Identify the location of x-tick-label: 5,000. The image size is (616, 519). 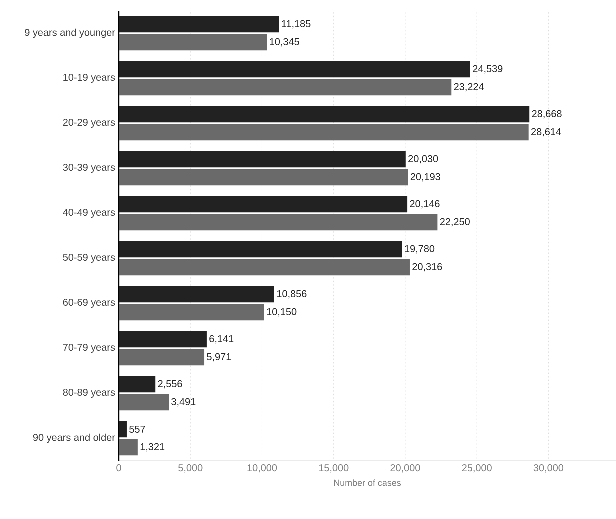
(190, 468).